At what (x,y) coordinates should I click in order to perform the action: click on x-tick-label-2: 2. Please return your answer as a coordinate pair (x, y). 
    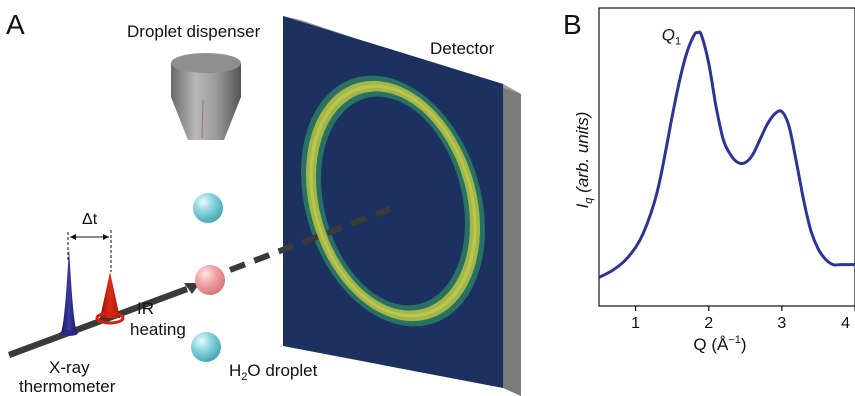
    Looking at the image, I should click on (708, 323).